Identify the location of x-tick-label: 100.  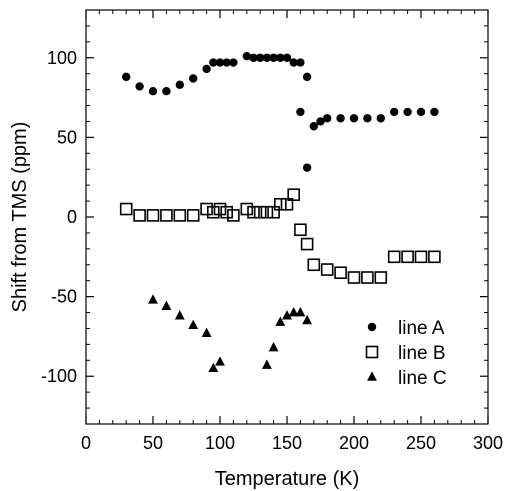
(220, 443).